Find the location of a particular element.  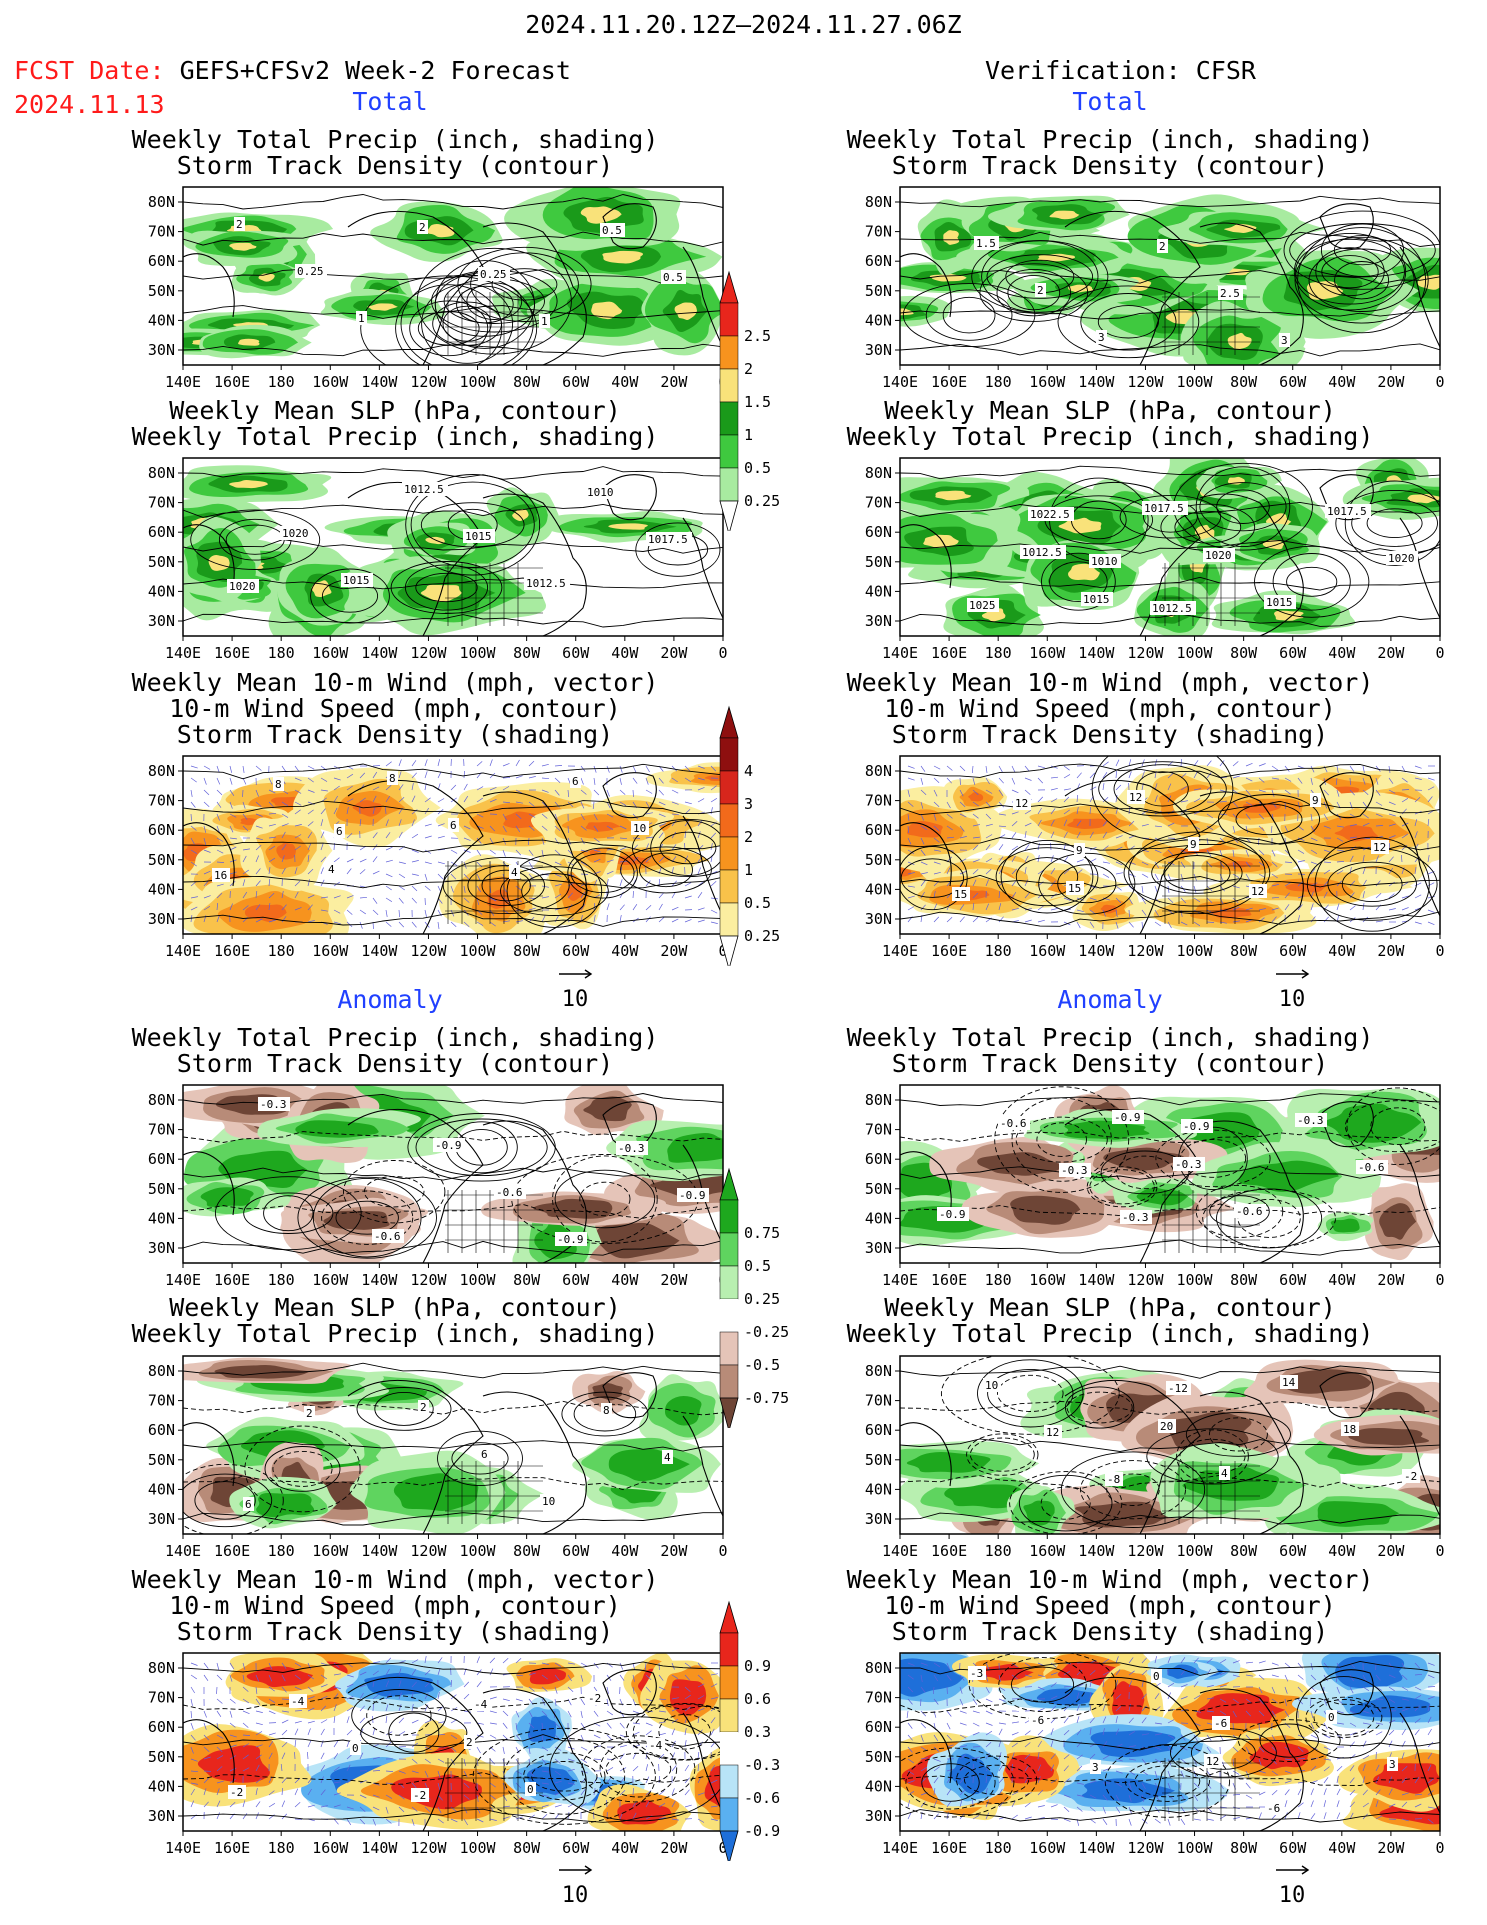

contour-label: 9 is located at coordinates (1079, 850).